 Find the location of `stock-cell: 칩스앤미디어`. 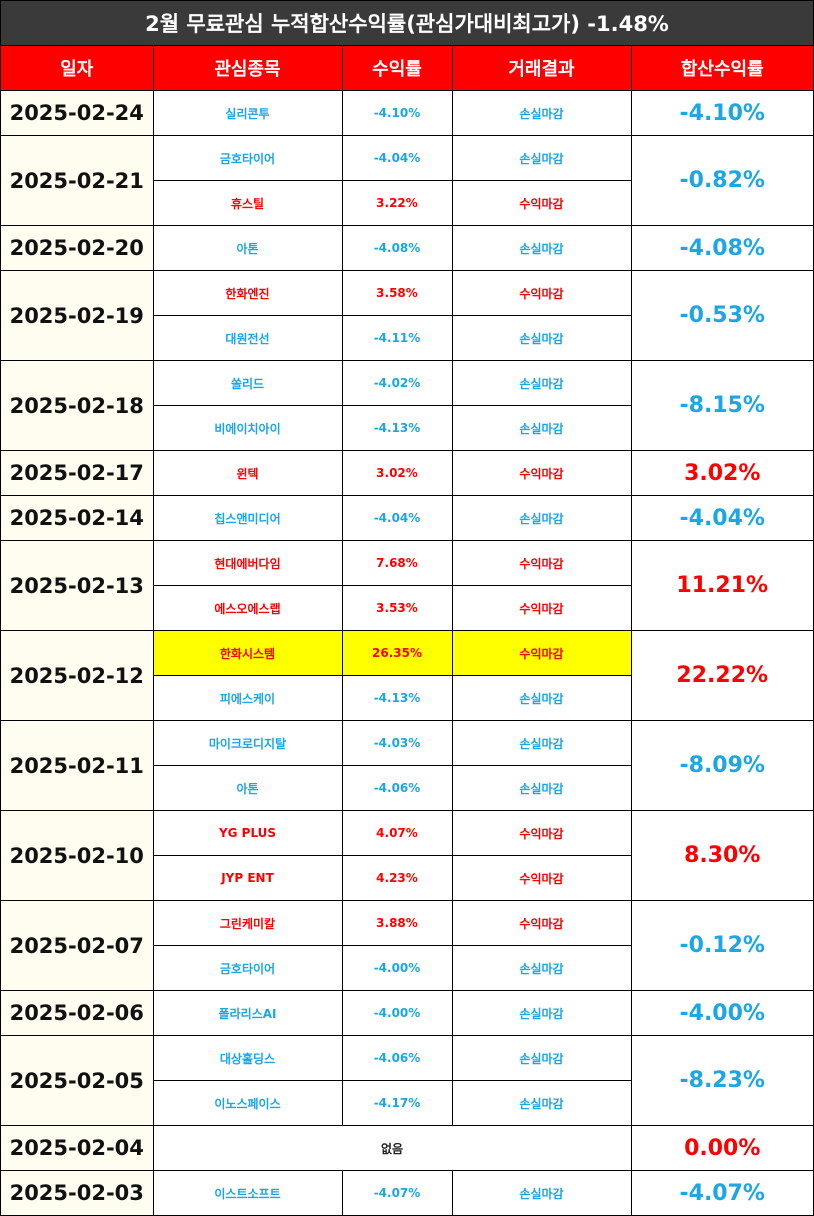

stock-cell: 칩스앤미디어 is located at coordinates (247, 518).